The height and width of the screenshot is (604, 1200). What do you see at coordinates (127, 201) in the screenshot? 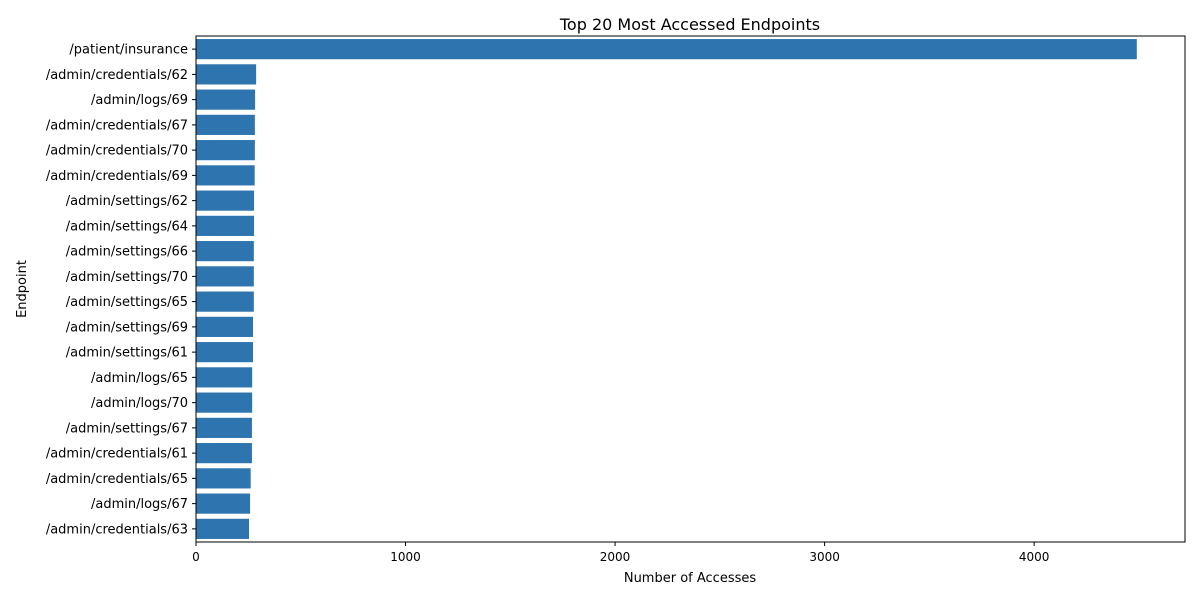
I see `y-tick-label: /admin/settings/62` at bounding box center [127, 201].